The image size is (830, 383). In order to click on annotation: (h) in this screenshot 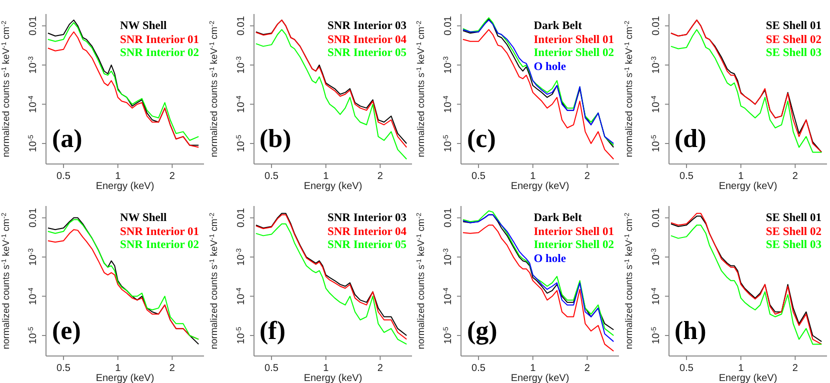, I will do `click(690, 331)`.